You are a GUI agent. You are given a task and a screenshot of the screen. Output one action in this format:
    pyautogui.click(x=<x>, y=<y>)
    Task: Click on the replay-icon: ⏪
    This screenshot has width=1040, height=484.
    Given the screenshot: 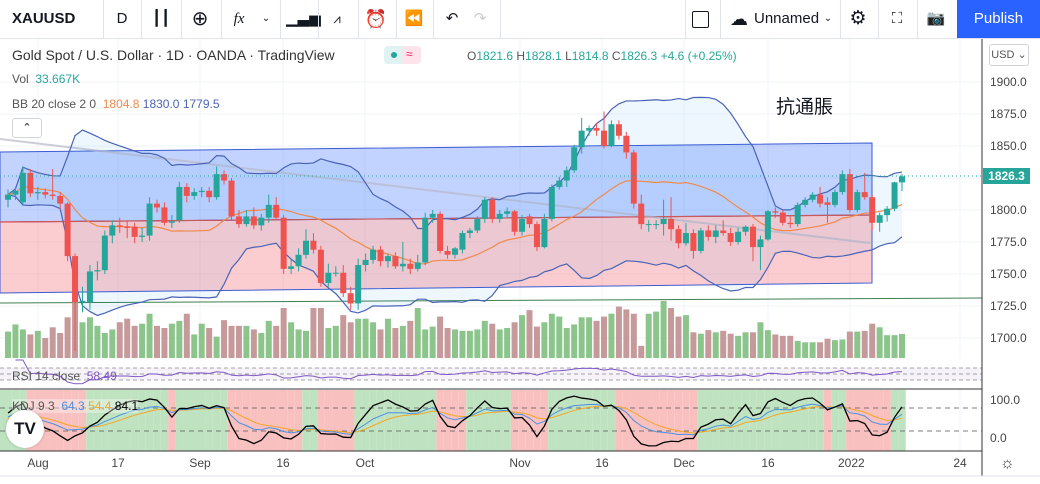 What is the action you would take?
    pyautogui.click(x=414, y=18)
    